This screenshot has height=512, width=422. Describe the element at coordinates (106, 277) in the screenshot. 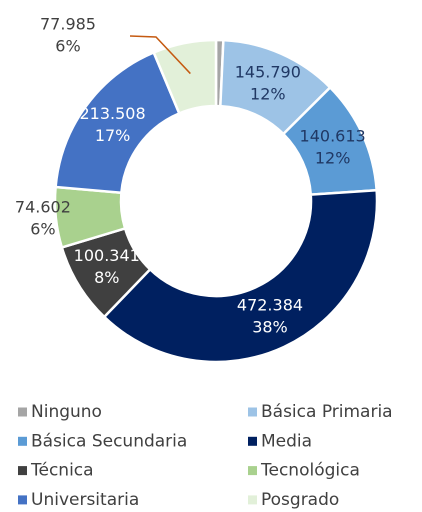

I see `data-label-percent: 8%` at that location.